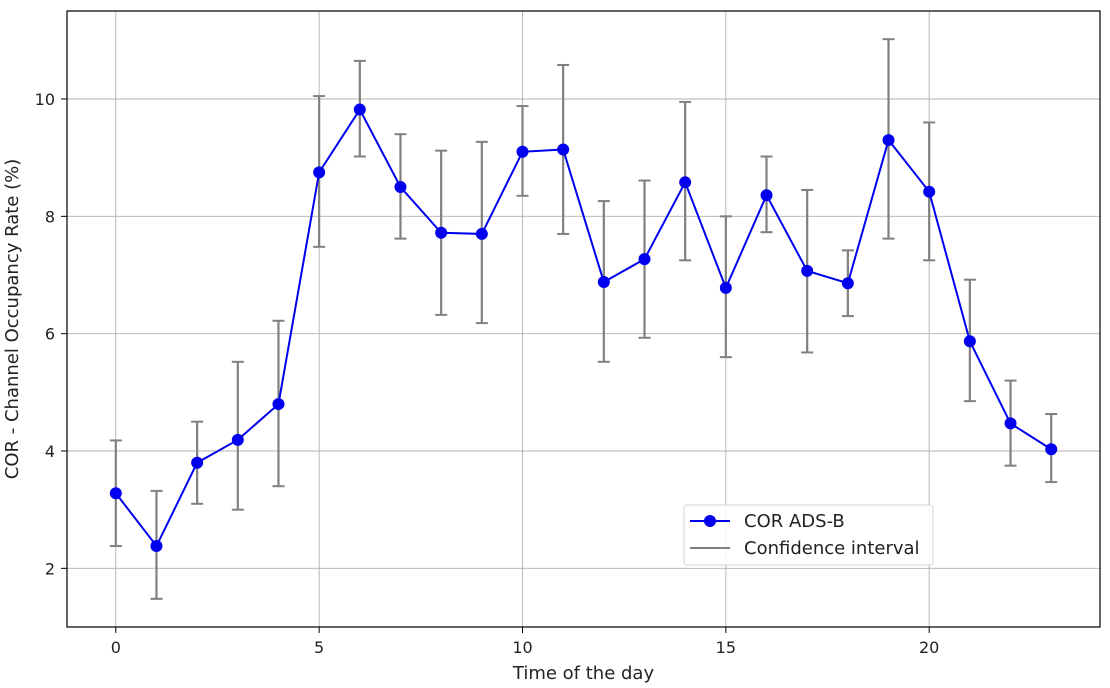 This screenshot has height=688, width=1110. What do you see at coordinates (522, 647) in the screenshot?
I see `x-tick-label: 10` at bounding box center [522, 647].